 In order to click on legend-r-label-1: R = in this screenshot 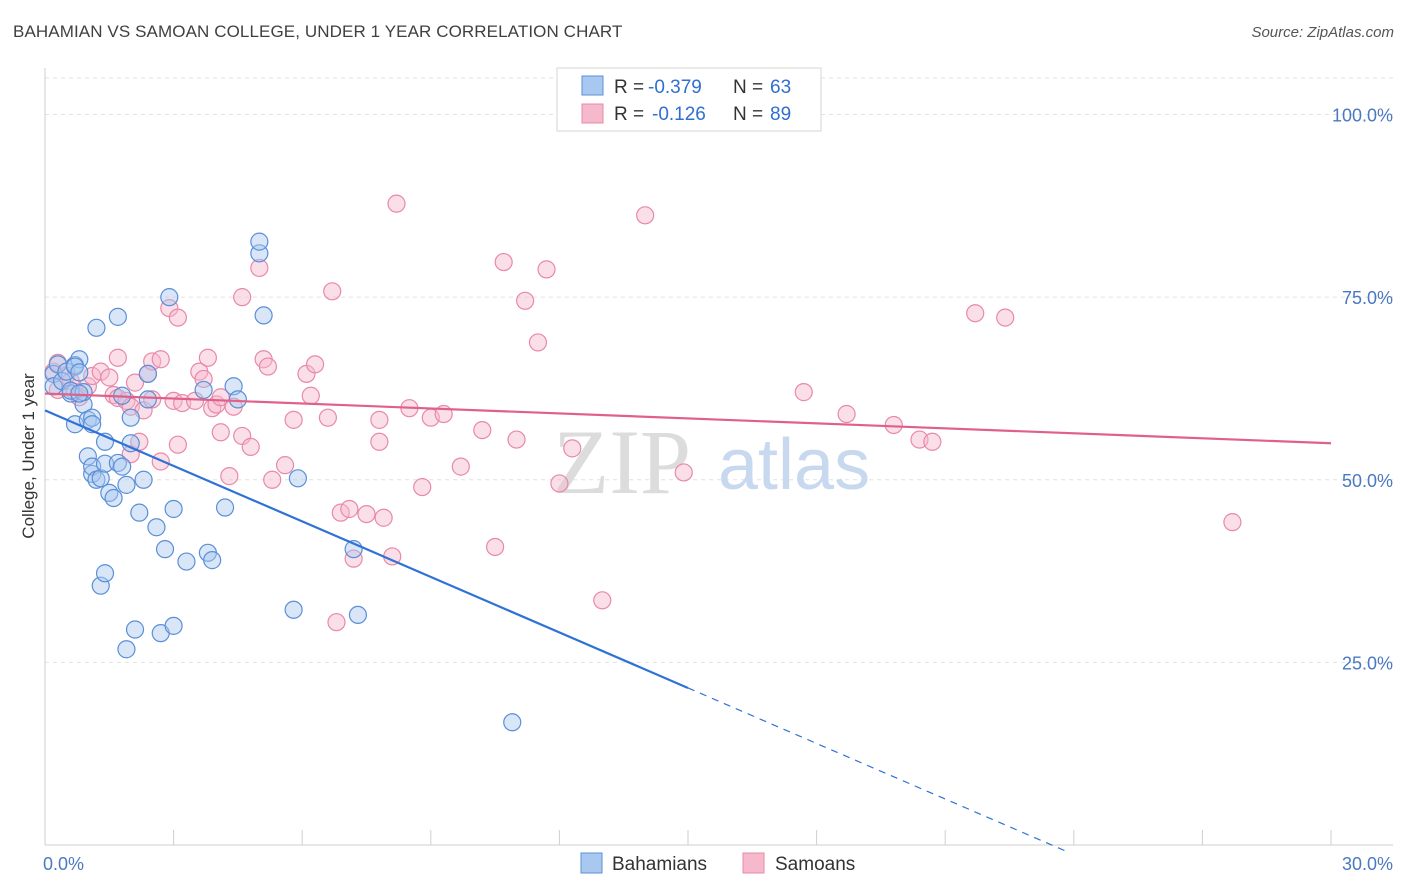, I will do `click(629, 87)`.